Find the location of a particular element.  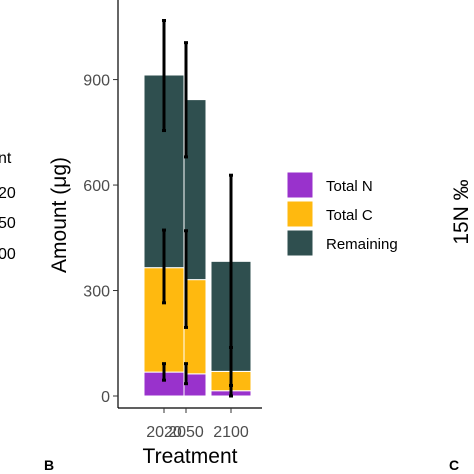

left-panel-text-1: nt is located at coordinates (6, 158).